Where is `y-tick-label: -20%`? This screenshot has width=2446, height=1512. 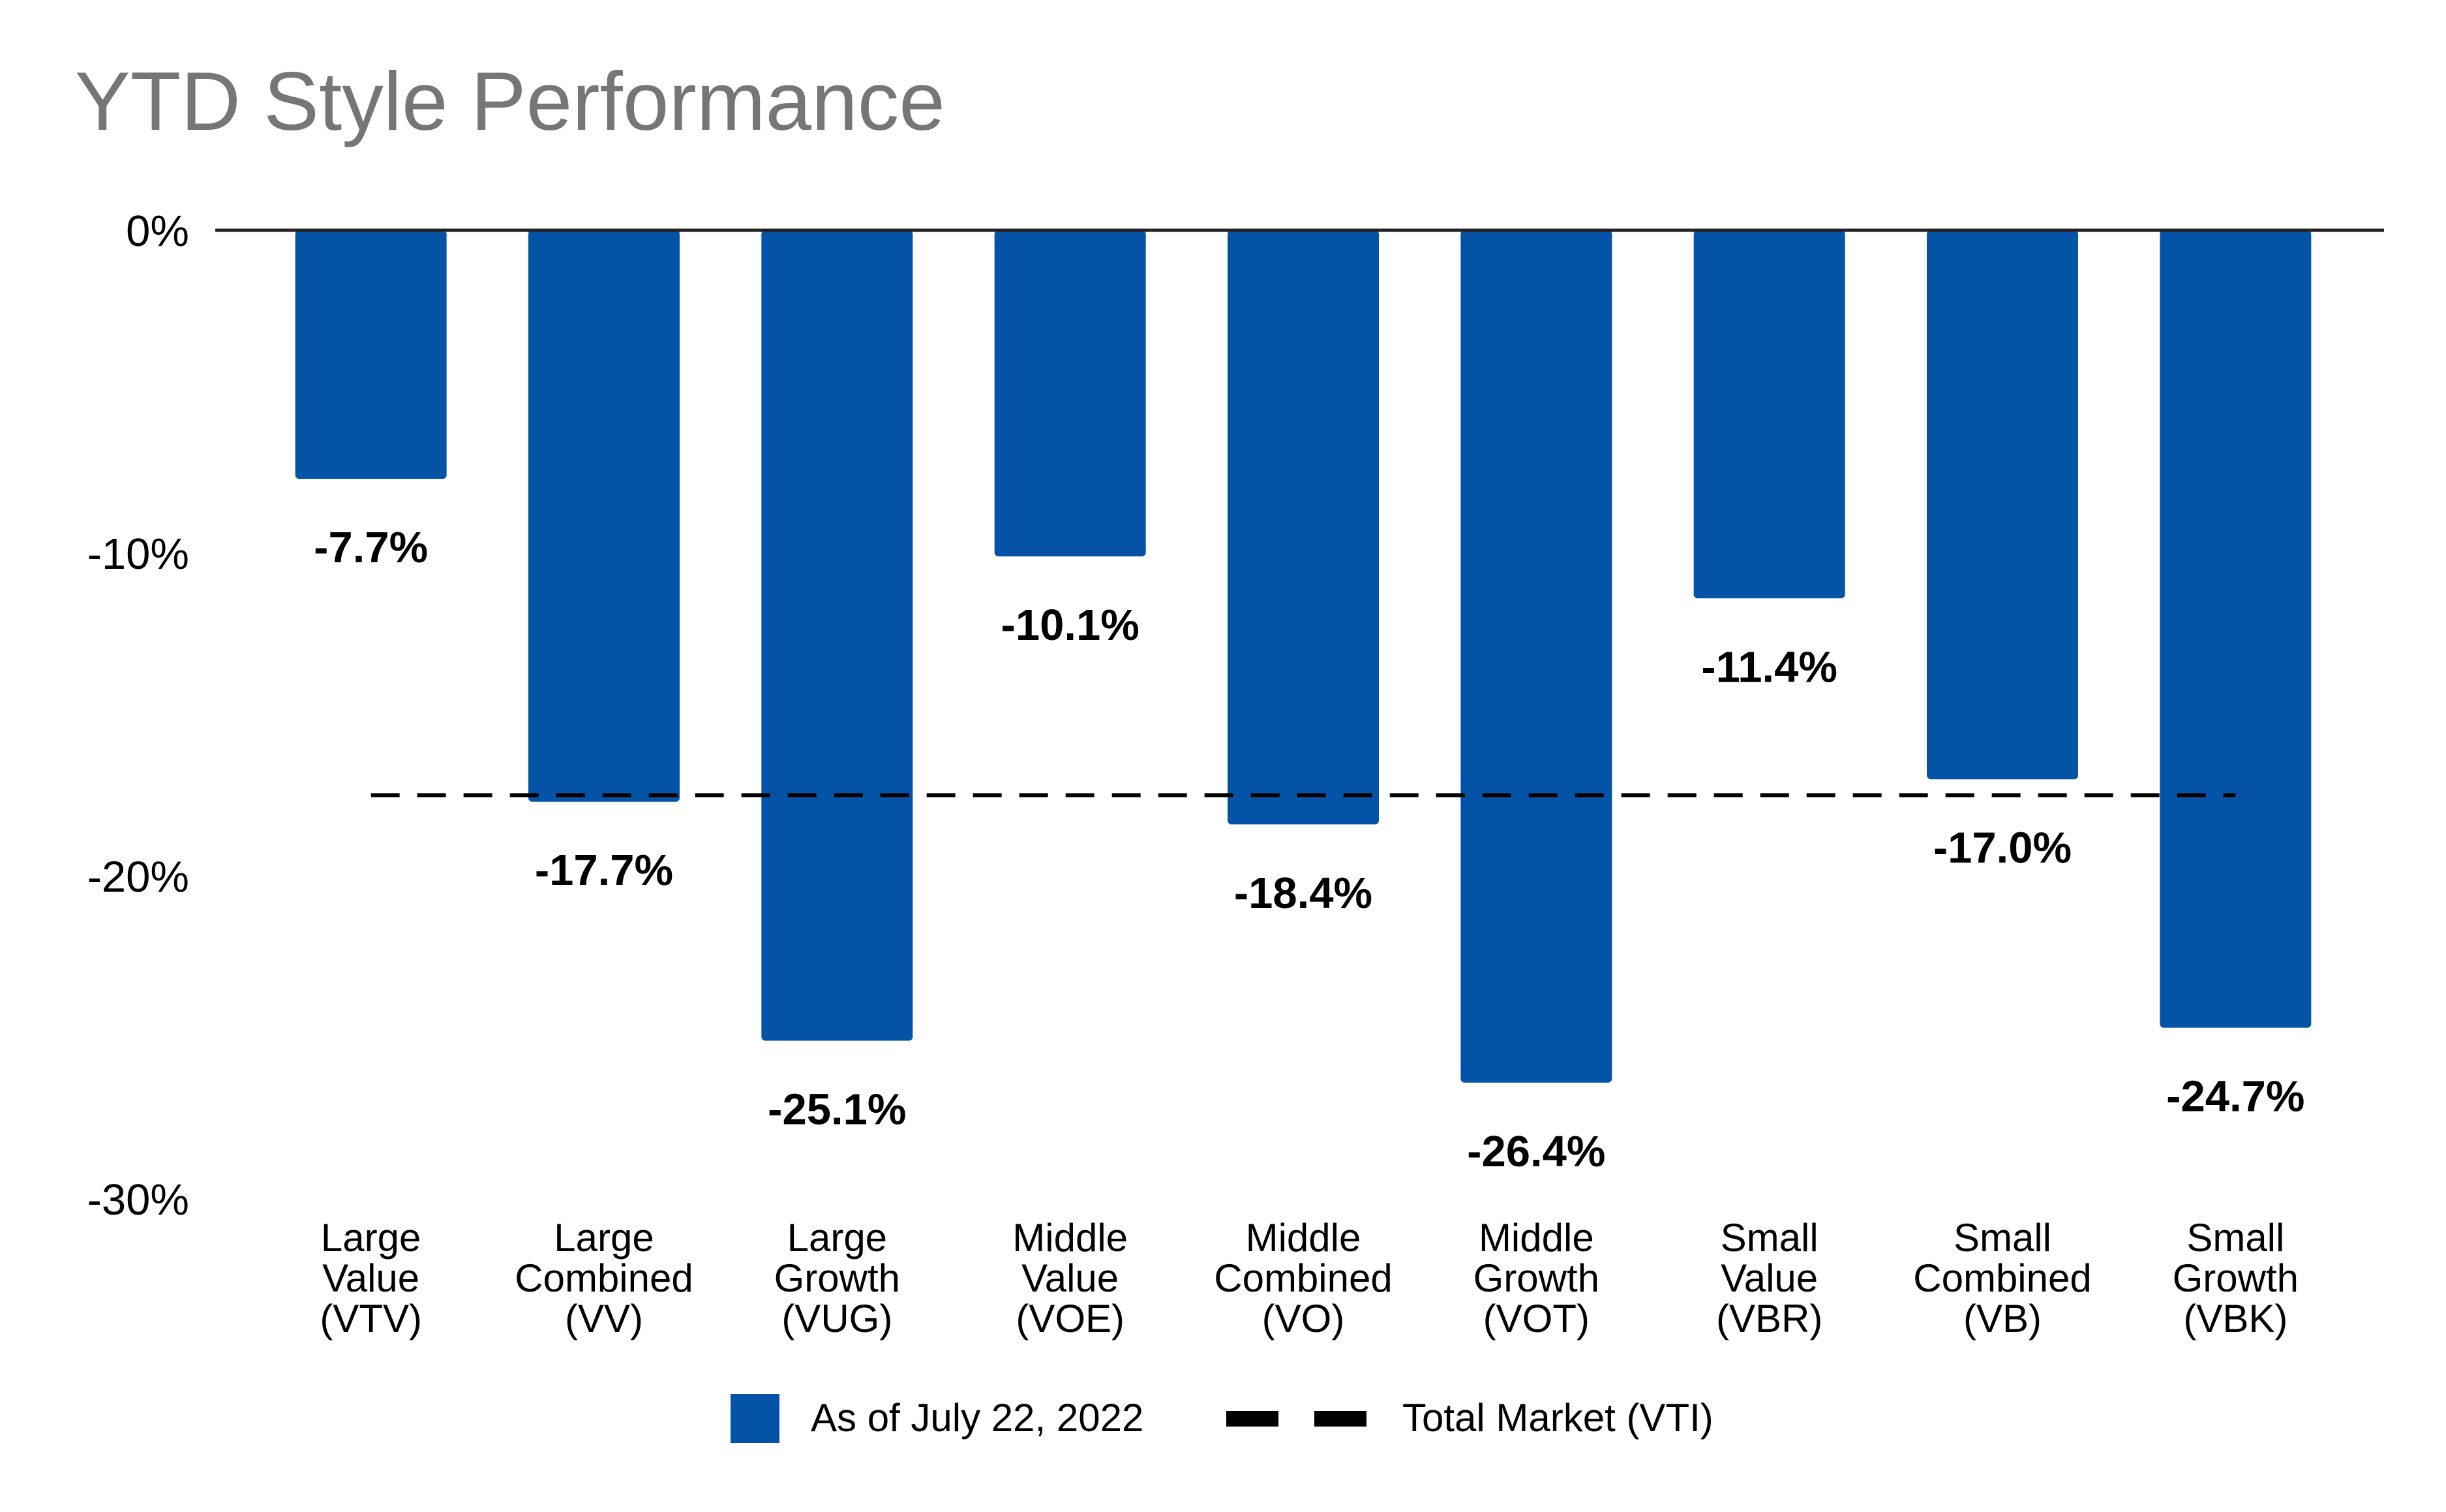
y-tick-label: -20% is located at coordinates (138, 877).